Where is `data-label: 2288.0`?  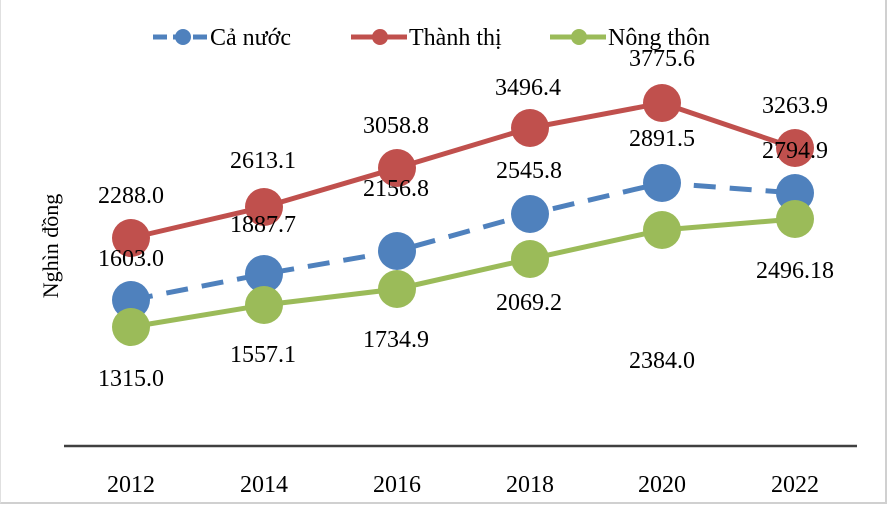
data-label: 2288.0 is located at coordinates (131, 196).